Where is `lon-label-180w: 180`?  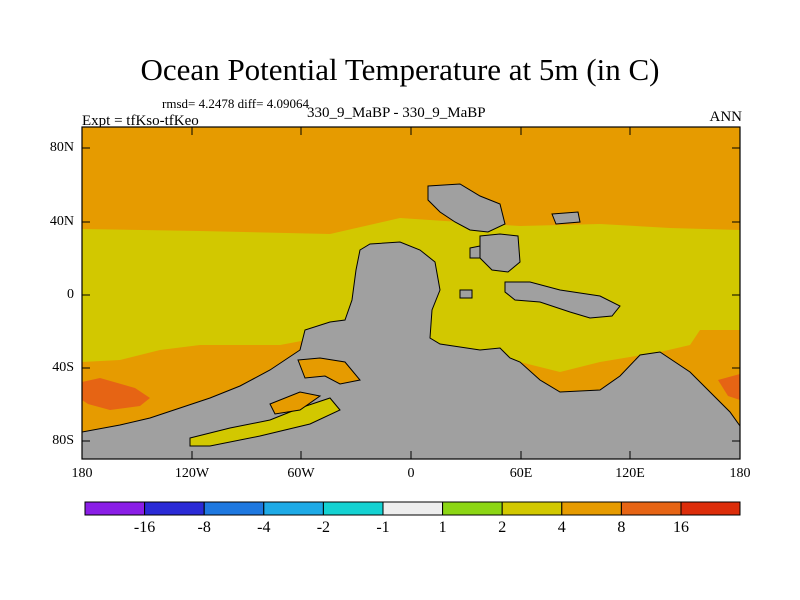 lon-label-180w: 180 is located at coordinates (82, 473).